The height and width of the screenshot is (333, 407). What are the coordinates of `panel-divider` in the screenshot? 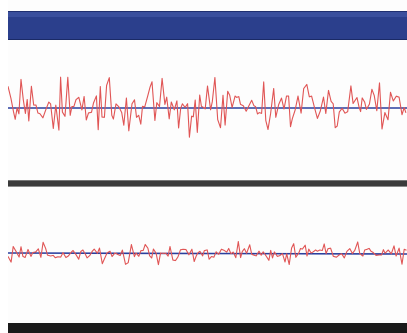 It's located at (207, 183).